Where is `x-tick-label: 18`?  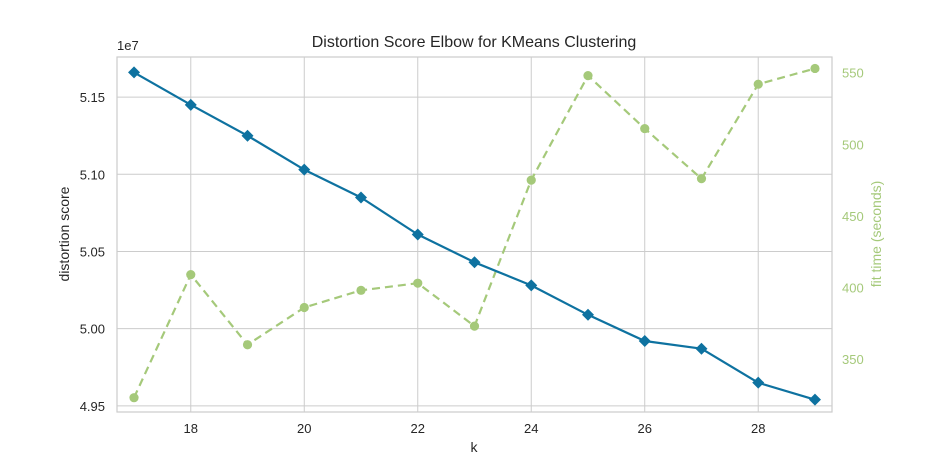 x-tick-label: 18 is located at coordinates (191, 428).